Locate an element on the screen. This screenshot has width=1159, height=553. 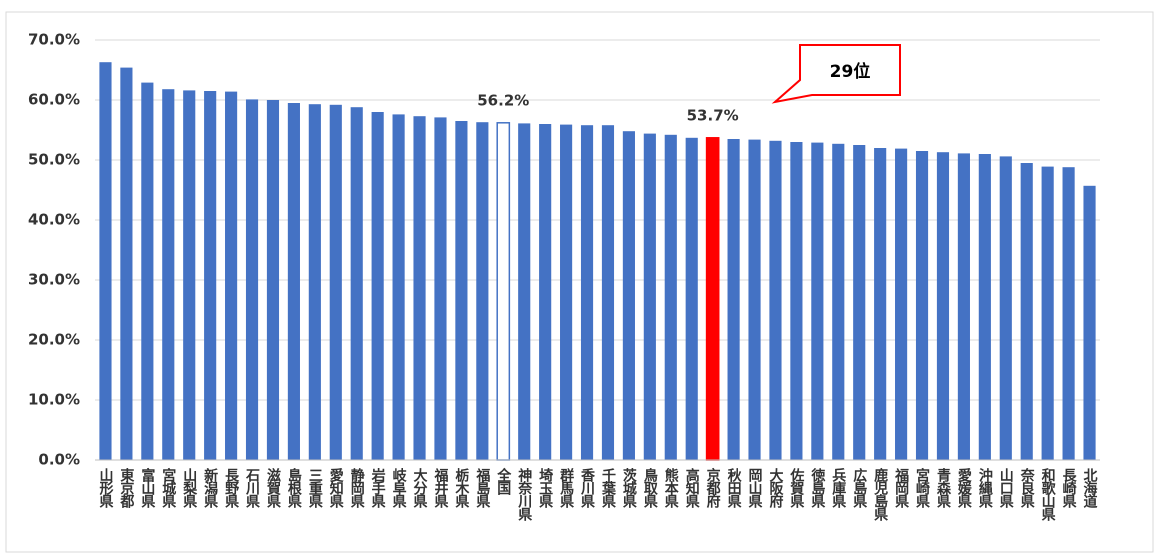
x-tick-label: 大阪府 is located at coordinates (775, 488).